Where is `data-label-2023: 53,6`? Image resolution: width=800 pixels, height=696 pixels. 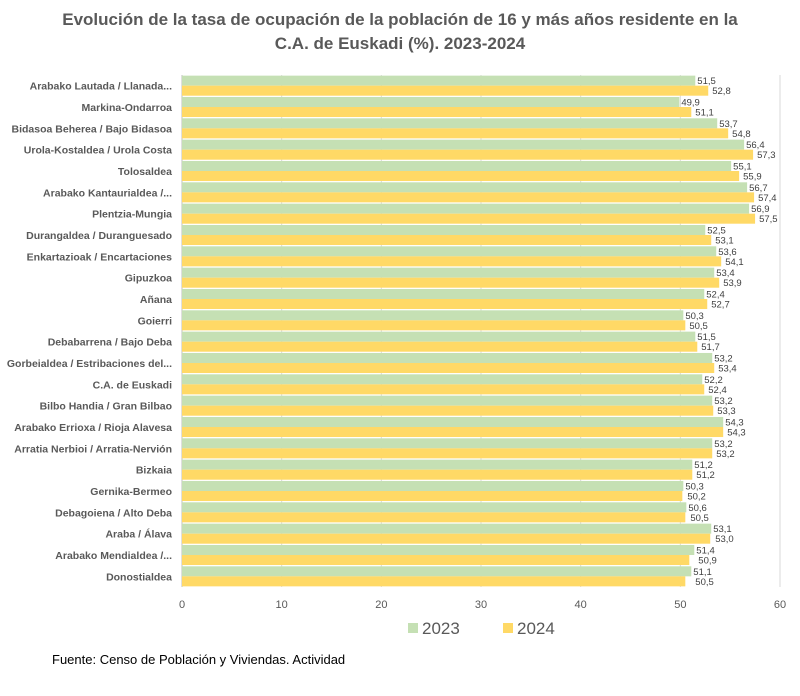
data-label-2023: 53,6 is located at coordinates (727, 252).